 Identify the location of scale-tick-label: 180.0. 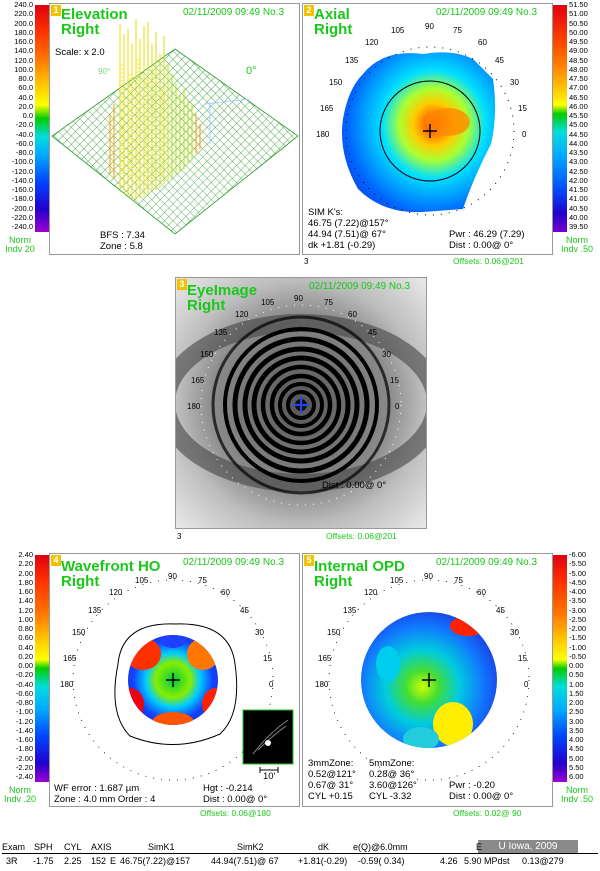
(23, 32).